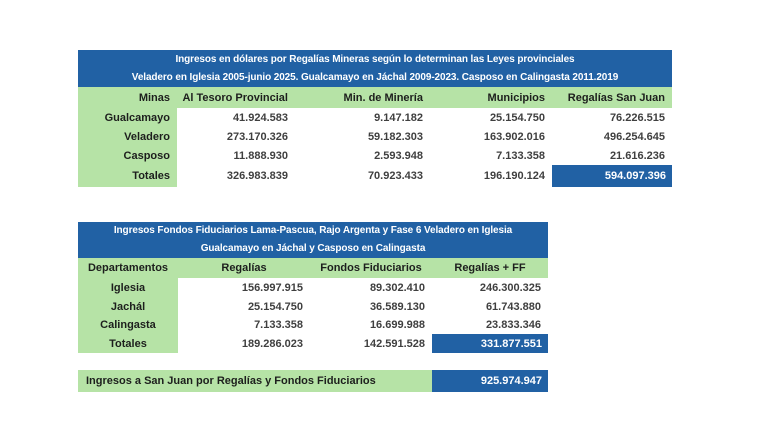  What do you see at coordinates (634, 136) in the screenshot?
I see `value-cell: 496.254.645` at bounding box center [634, 136].